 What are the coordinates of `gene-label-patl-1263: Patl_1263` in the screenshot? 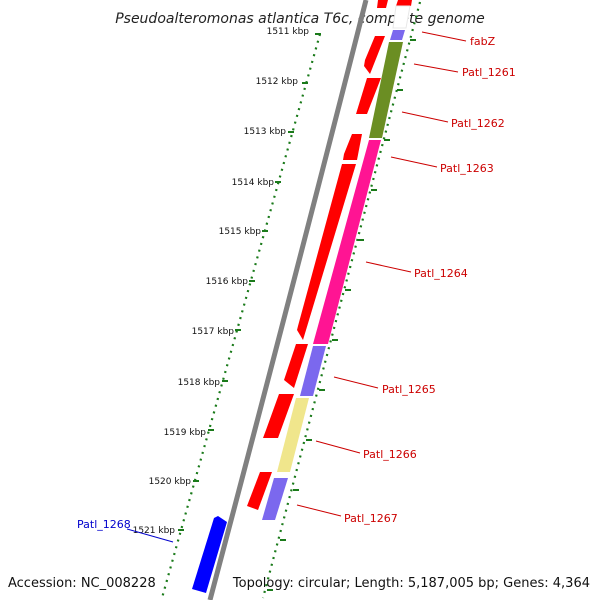 It's located at (467, 168).